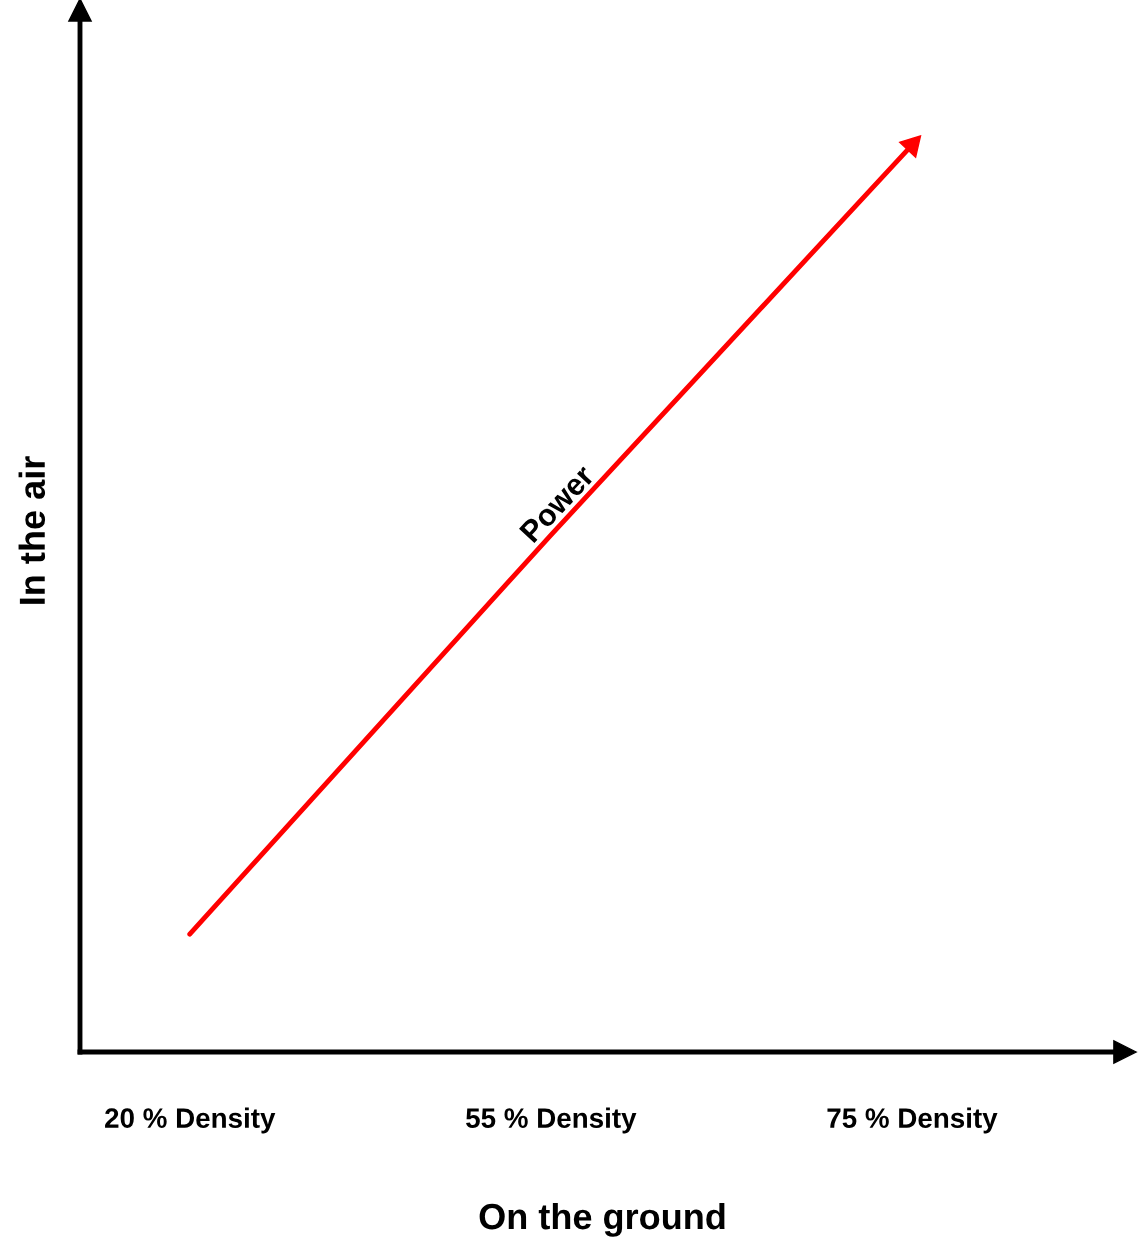  Describe the element at coordinates (32, 530) in the screenshot. I see `y-axis-title: In the air` at that location.